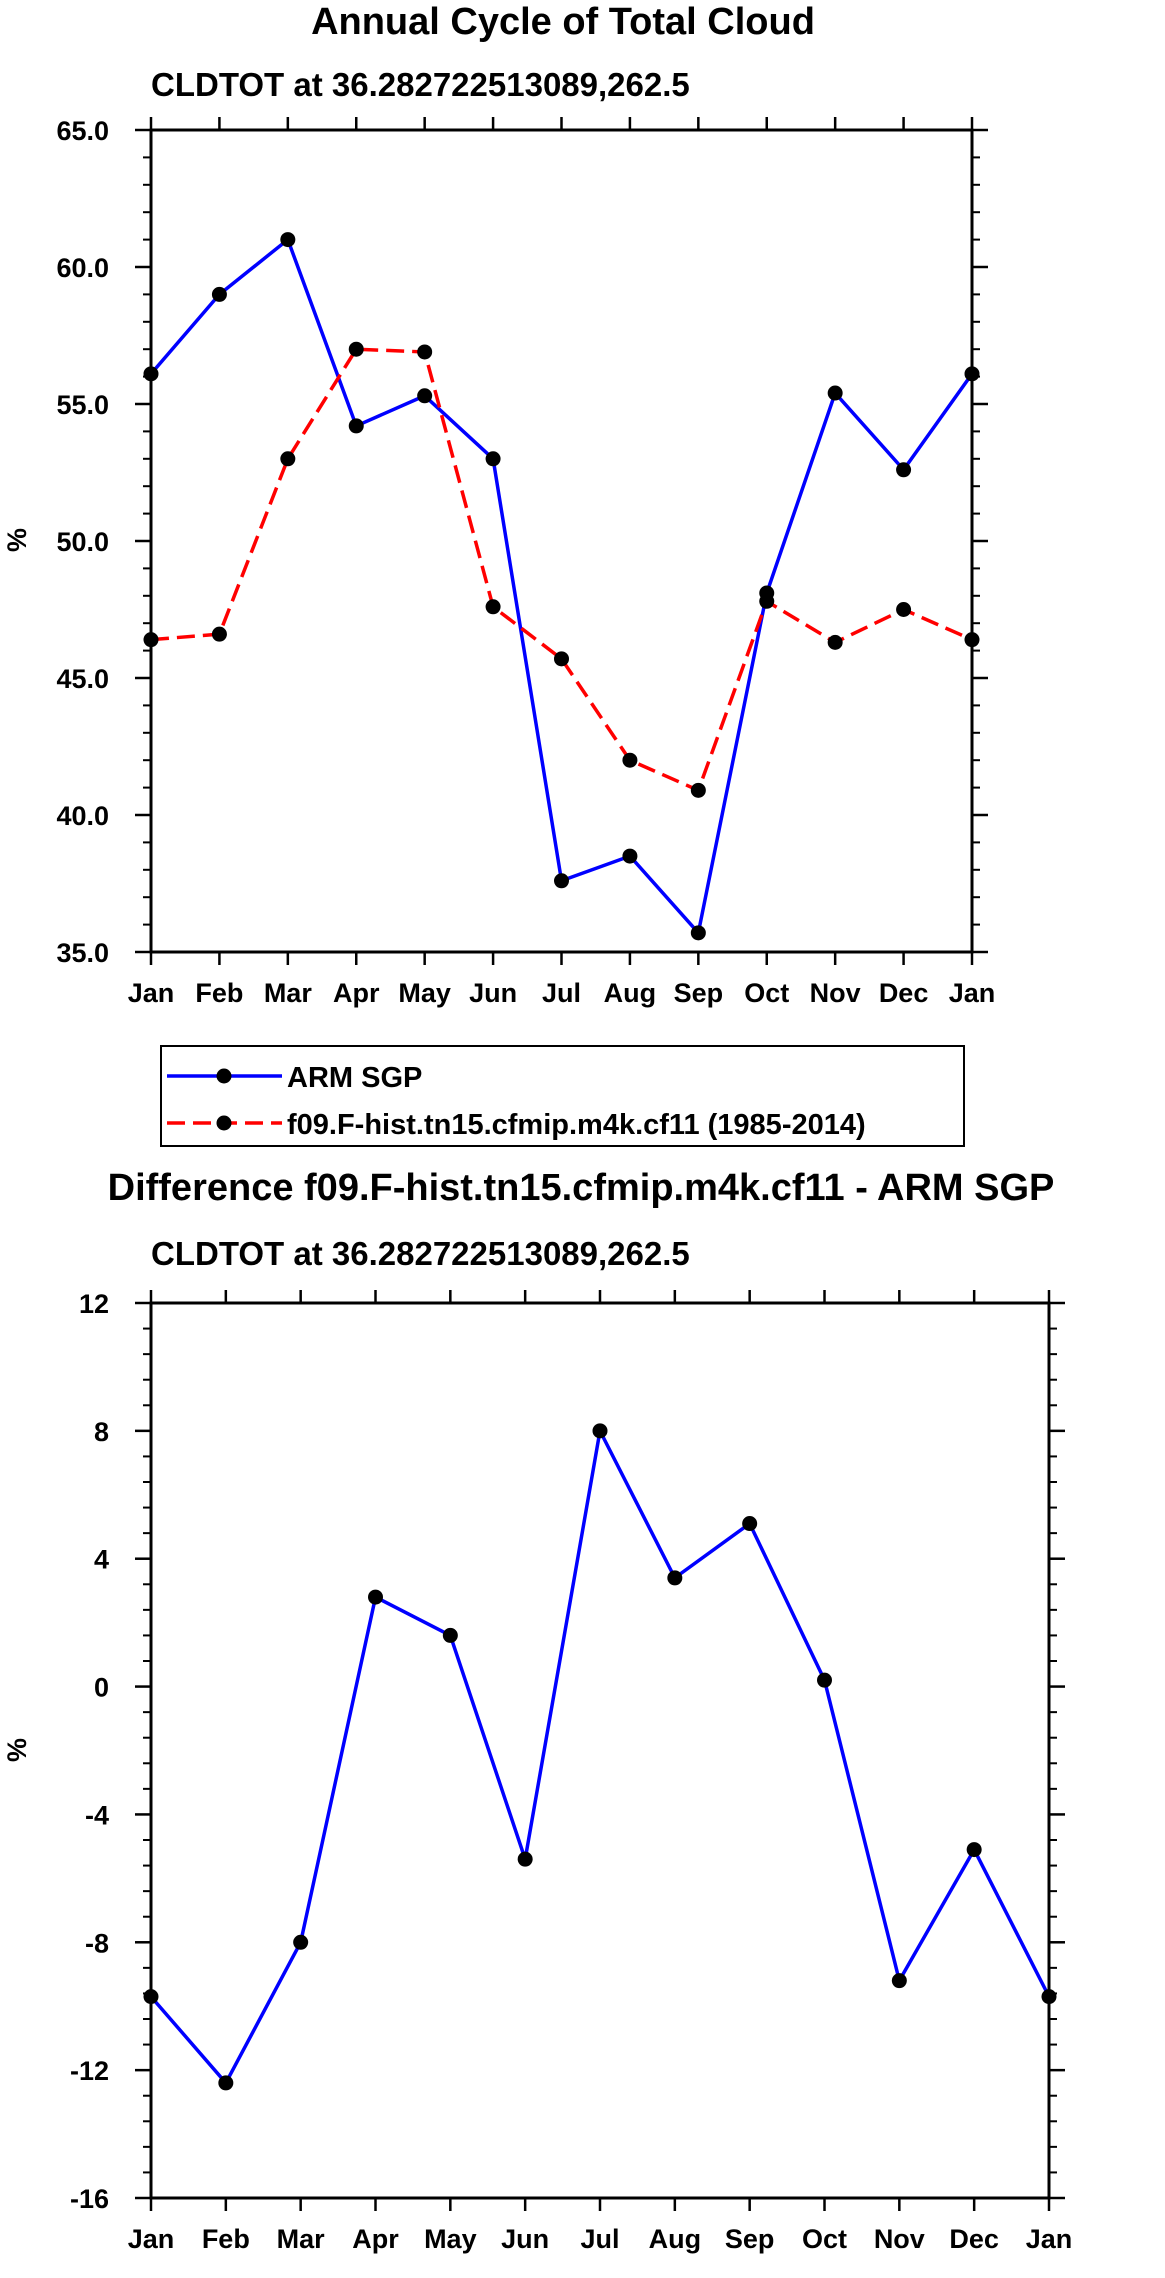 Image resolution: width=1165 pixels, height=2278 pixels. What do you see at coordinates (101, 1560) in the screenshot?
I see `panel2-y-tick-label: 4` at bounding box center [101, 1560].